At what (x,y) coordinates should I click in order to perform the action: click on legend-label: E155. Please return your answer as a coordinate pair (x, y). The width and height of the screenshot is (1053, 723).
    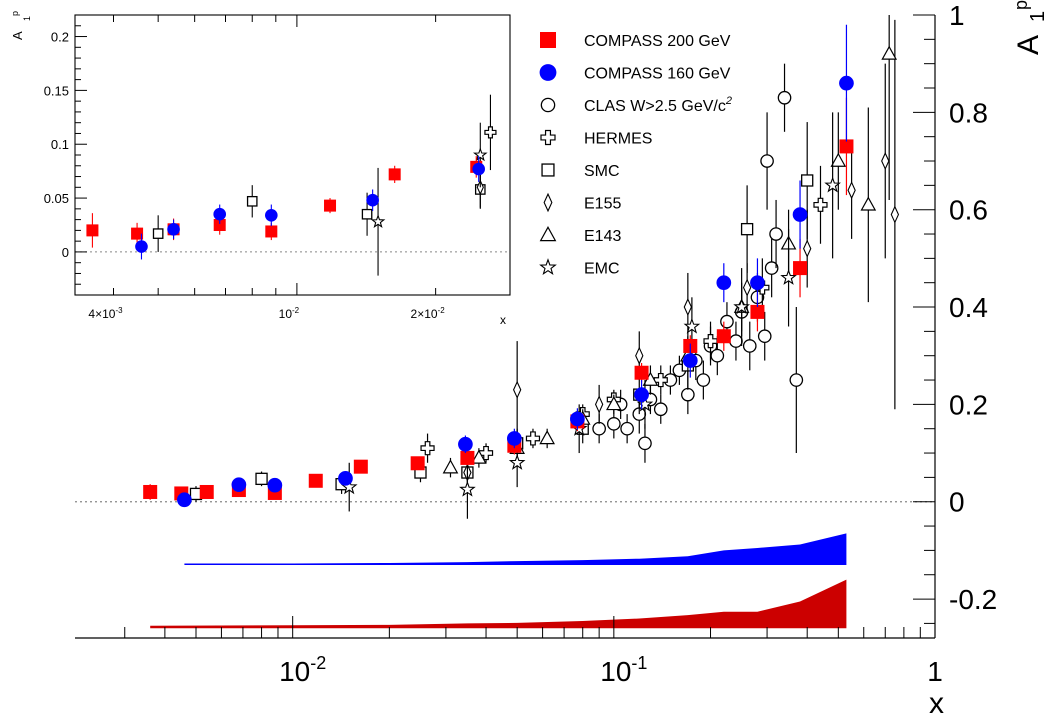
    Looking at the image, I should click on (602, 204).